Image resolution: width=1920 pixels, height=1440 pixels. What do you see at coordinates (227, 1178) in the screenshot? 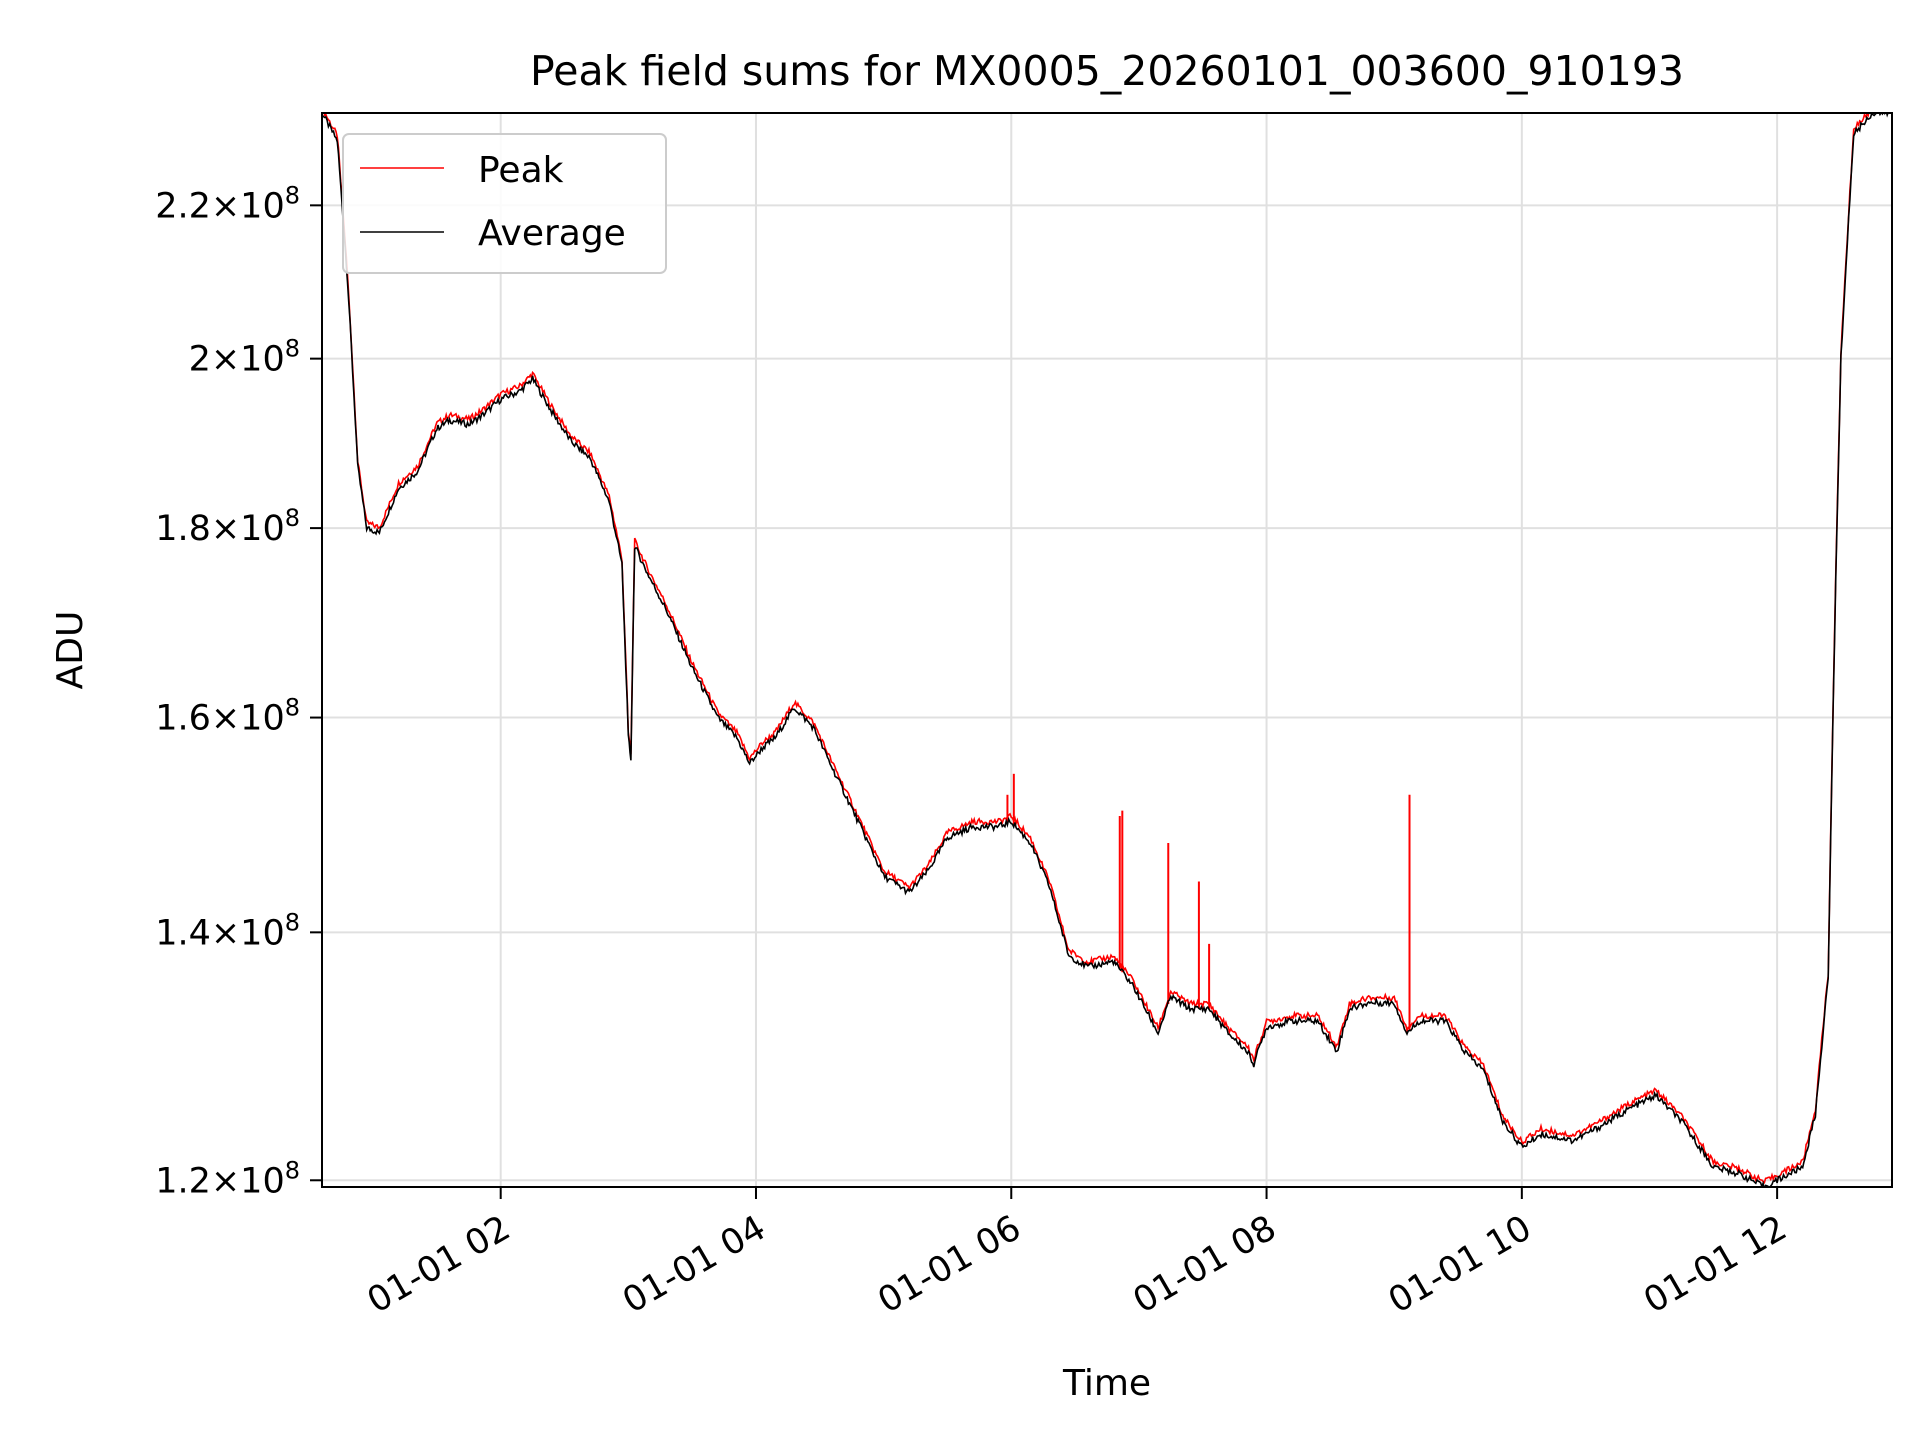
I see `y-tick-label: 1.2×108` at bounding box center [227, 1178].